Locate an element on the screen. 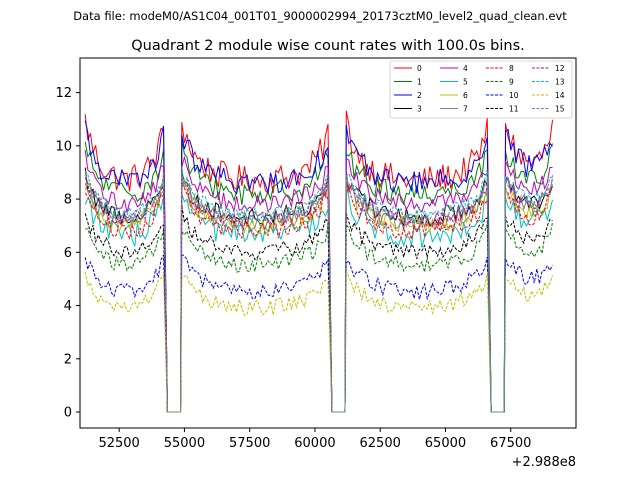 The image size is (640, 480). legend-label-0: 0 is located at coordinates (419, 68).